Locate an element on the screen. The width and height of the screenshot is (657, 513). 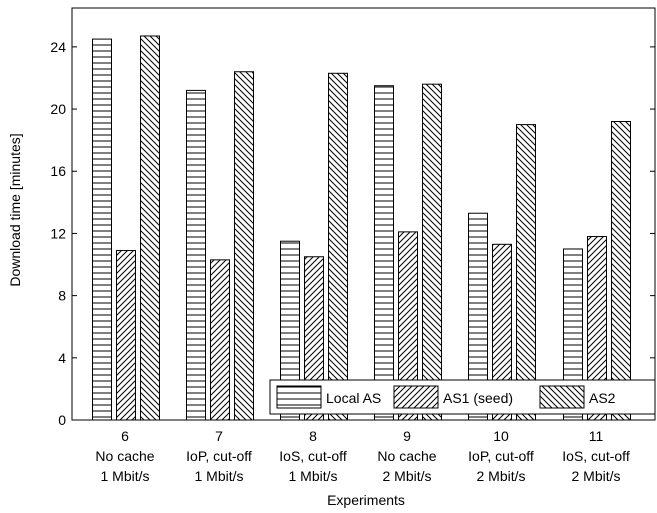
y-tick-label: 4 is located at coordinates (62, 358).